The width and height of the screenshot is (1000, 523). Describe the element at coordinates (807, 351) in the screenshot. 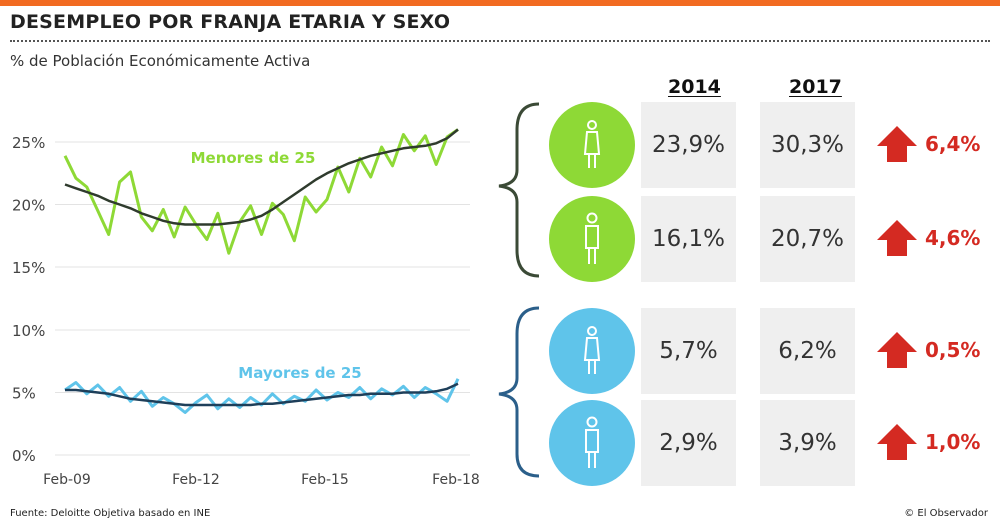

I see `value-2017: 6,2%` at that location.